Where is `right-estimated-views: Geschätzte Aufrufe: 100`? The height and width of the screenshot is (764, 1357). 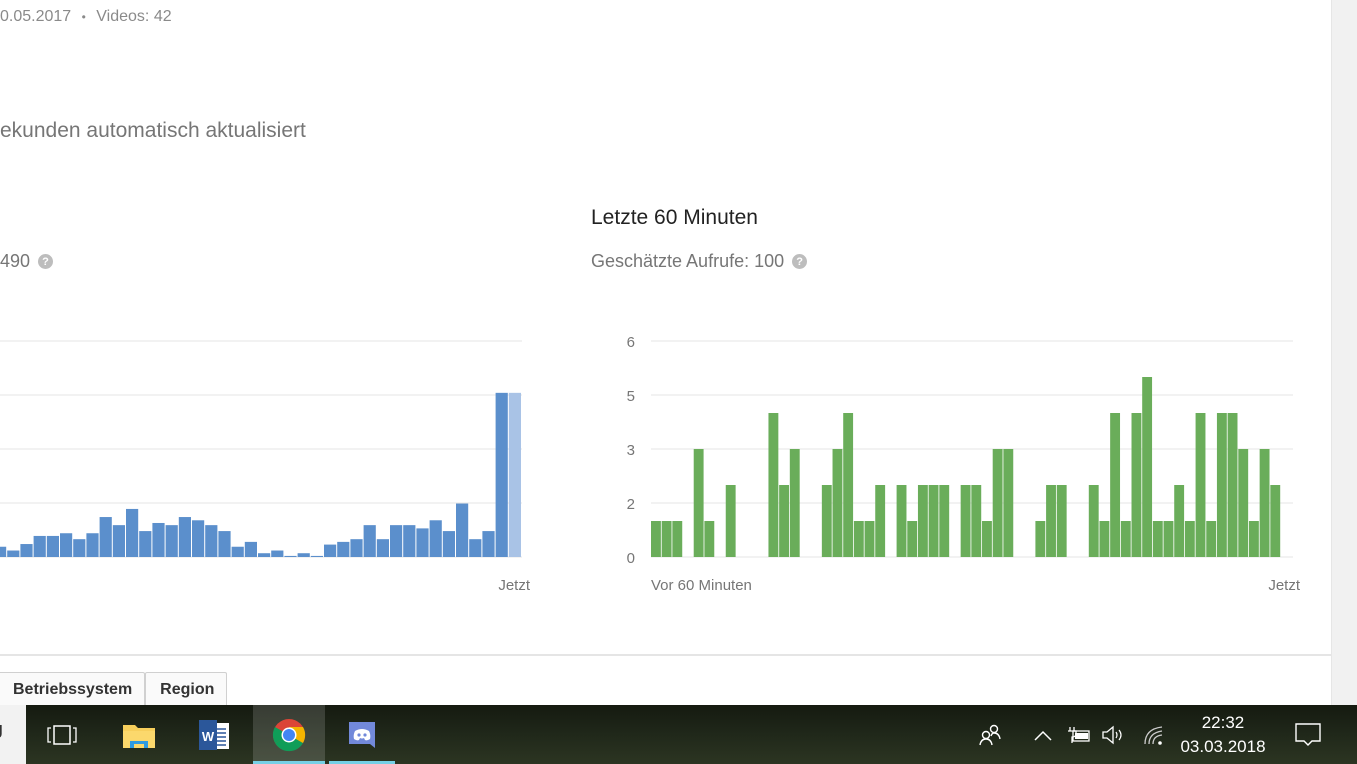
right-estimated-views: Geschätzte Aufrufe: 100 is located at coordinates (688, 261).